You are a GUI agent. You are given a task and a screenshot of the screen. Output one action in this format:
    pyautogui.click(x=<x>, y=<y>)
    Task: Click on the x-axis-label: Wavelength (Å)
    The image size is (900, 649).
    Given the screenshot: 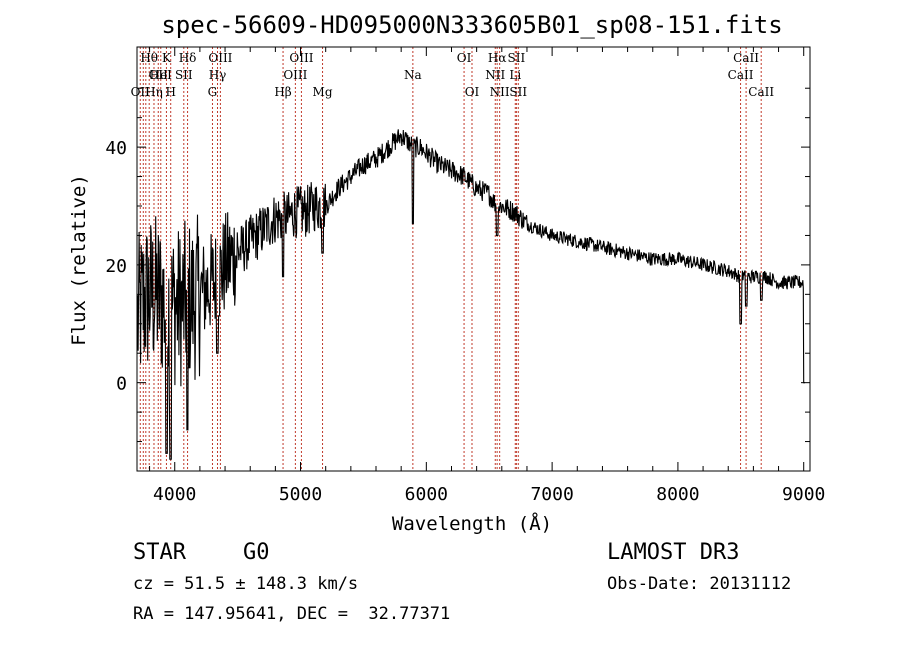 What is the action you would take?
    pyautogui.click(x=472, y=523)
    